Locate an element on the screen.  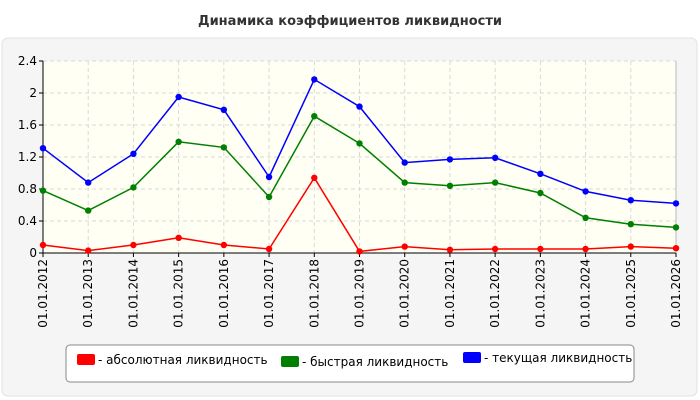
x-tick-label: 01.01.2020 is located at coordinates (405, 293).